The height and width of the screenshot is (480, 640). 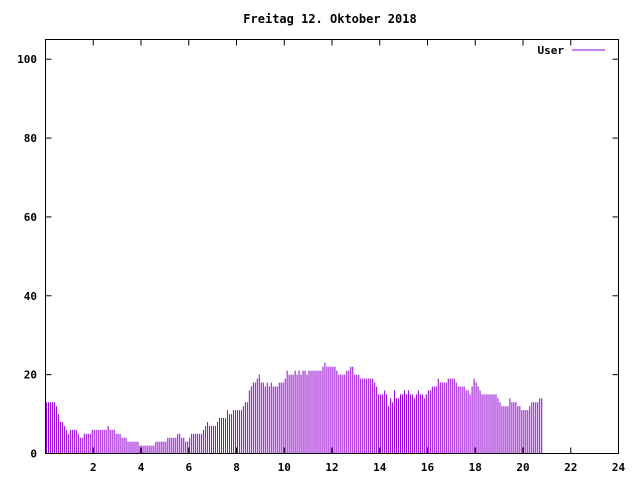 What do you see at coordinates (331, 467) in the screenshot?
I see `x-tick-label: 12` at bounding box center [331, 467].